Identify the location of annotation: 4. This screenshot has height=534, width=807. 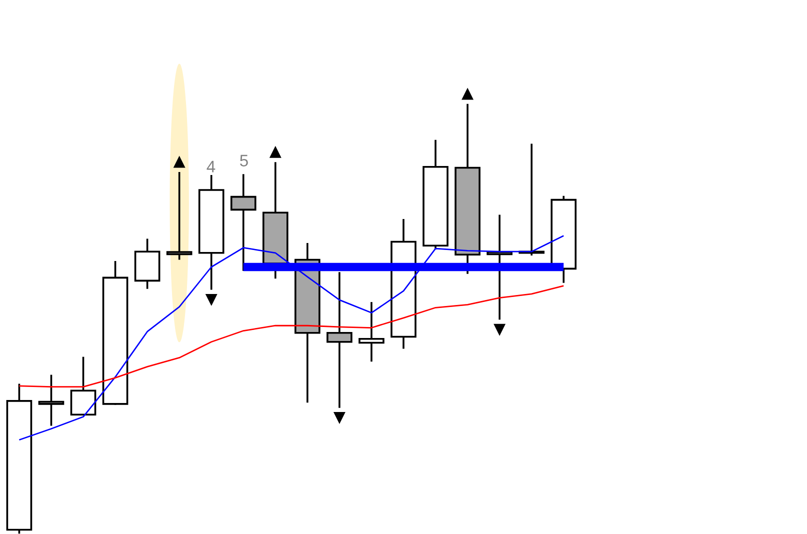
(211, 166).